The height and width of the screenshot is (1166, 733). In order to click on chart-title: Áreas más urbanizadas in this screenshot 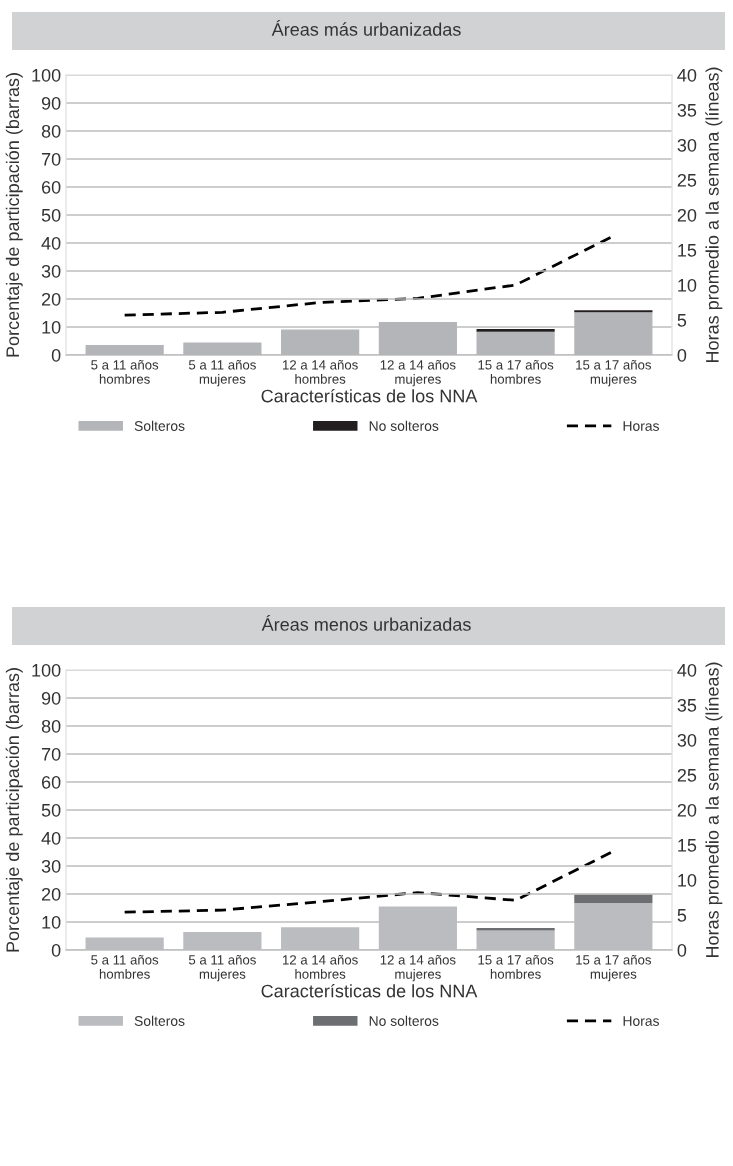, I will do `click(366, 28)`.